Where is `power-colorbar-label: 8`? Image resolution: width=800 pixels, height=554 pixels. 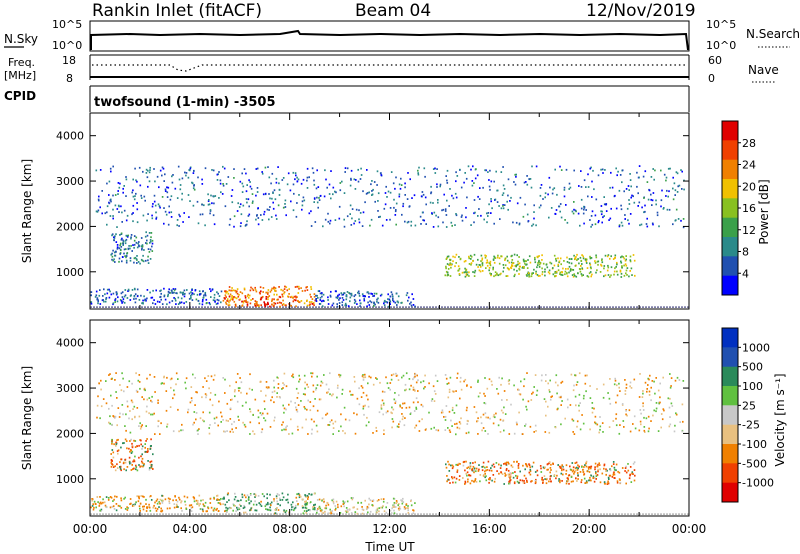
power-colorbar-label: 8 is located at coordinates (745, 252).